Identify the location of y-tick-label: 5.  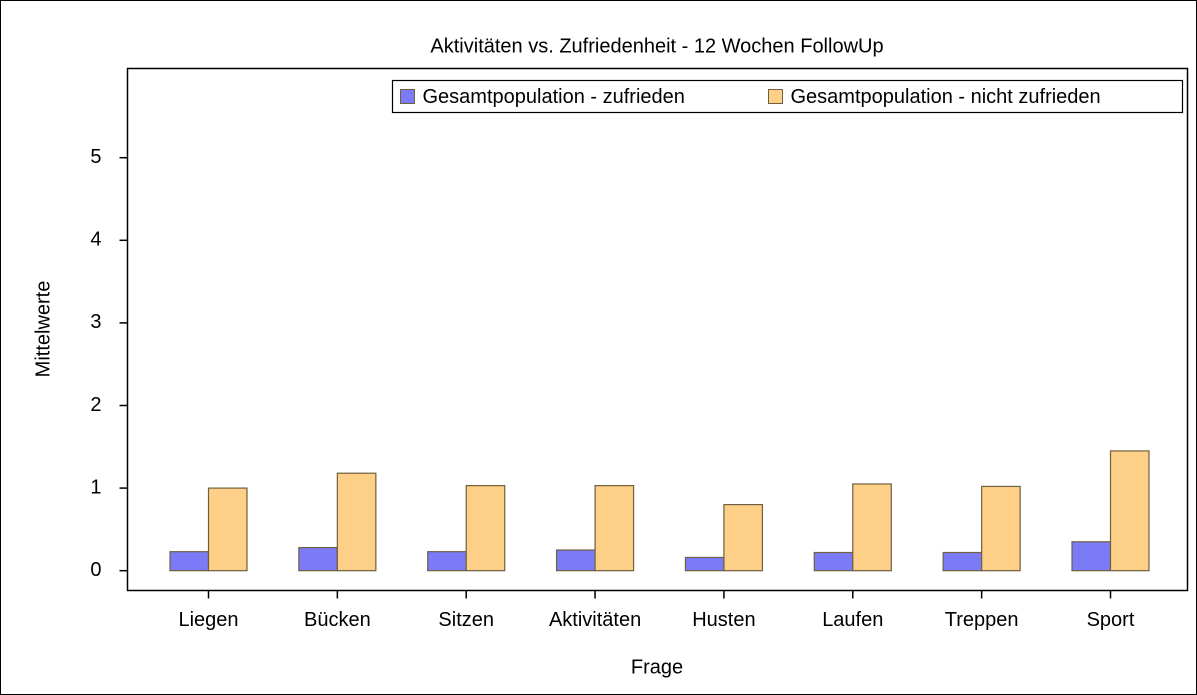
(95, 157).